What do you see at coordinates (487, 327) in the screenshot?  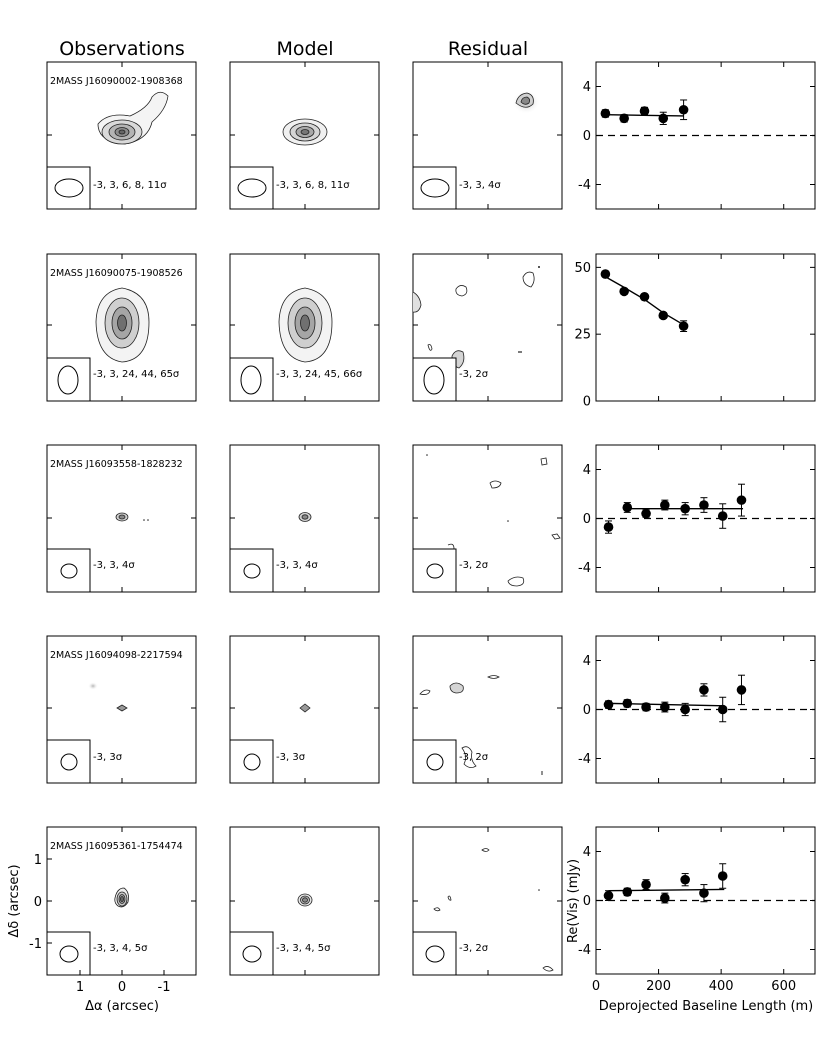 I see `panel-row1-residual: -3, 2σ` at bounding box center [487, 327].